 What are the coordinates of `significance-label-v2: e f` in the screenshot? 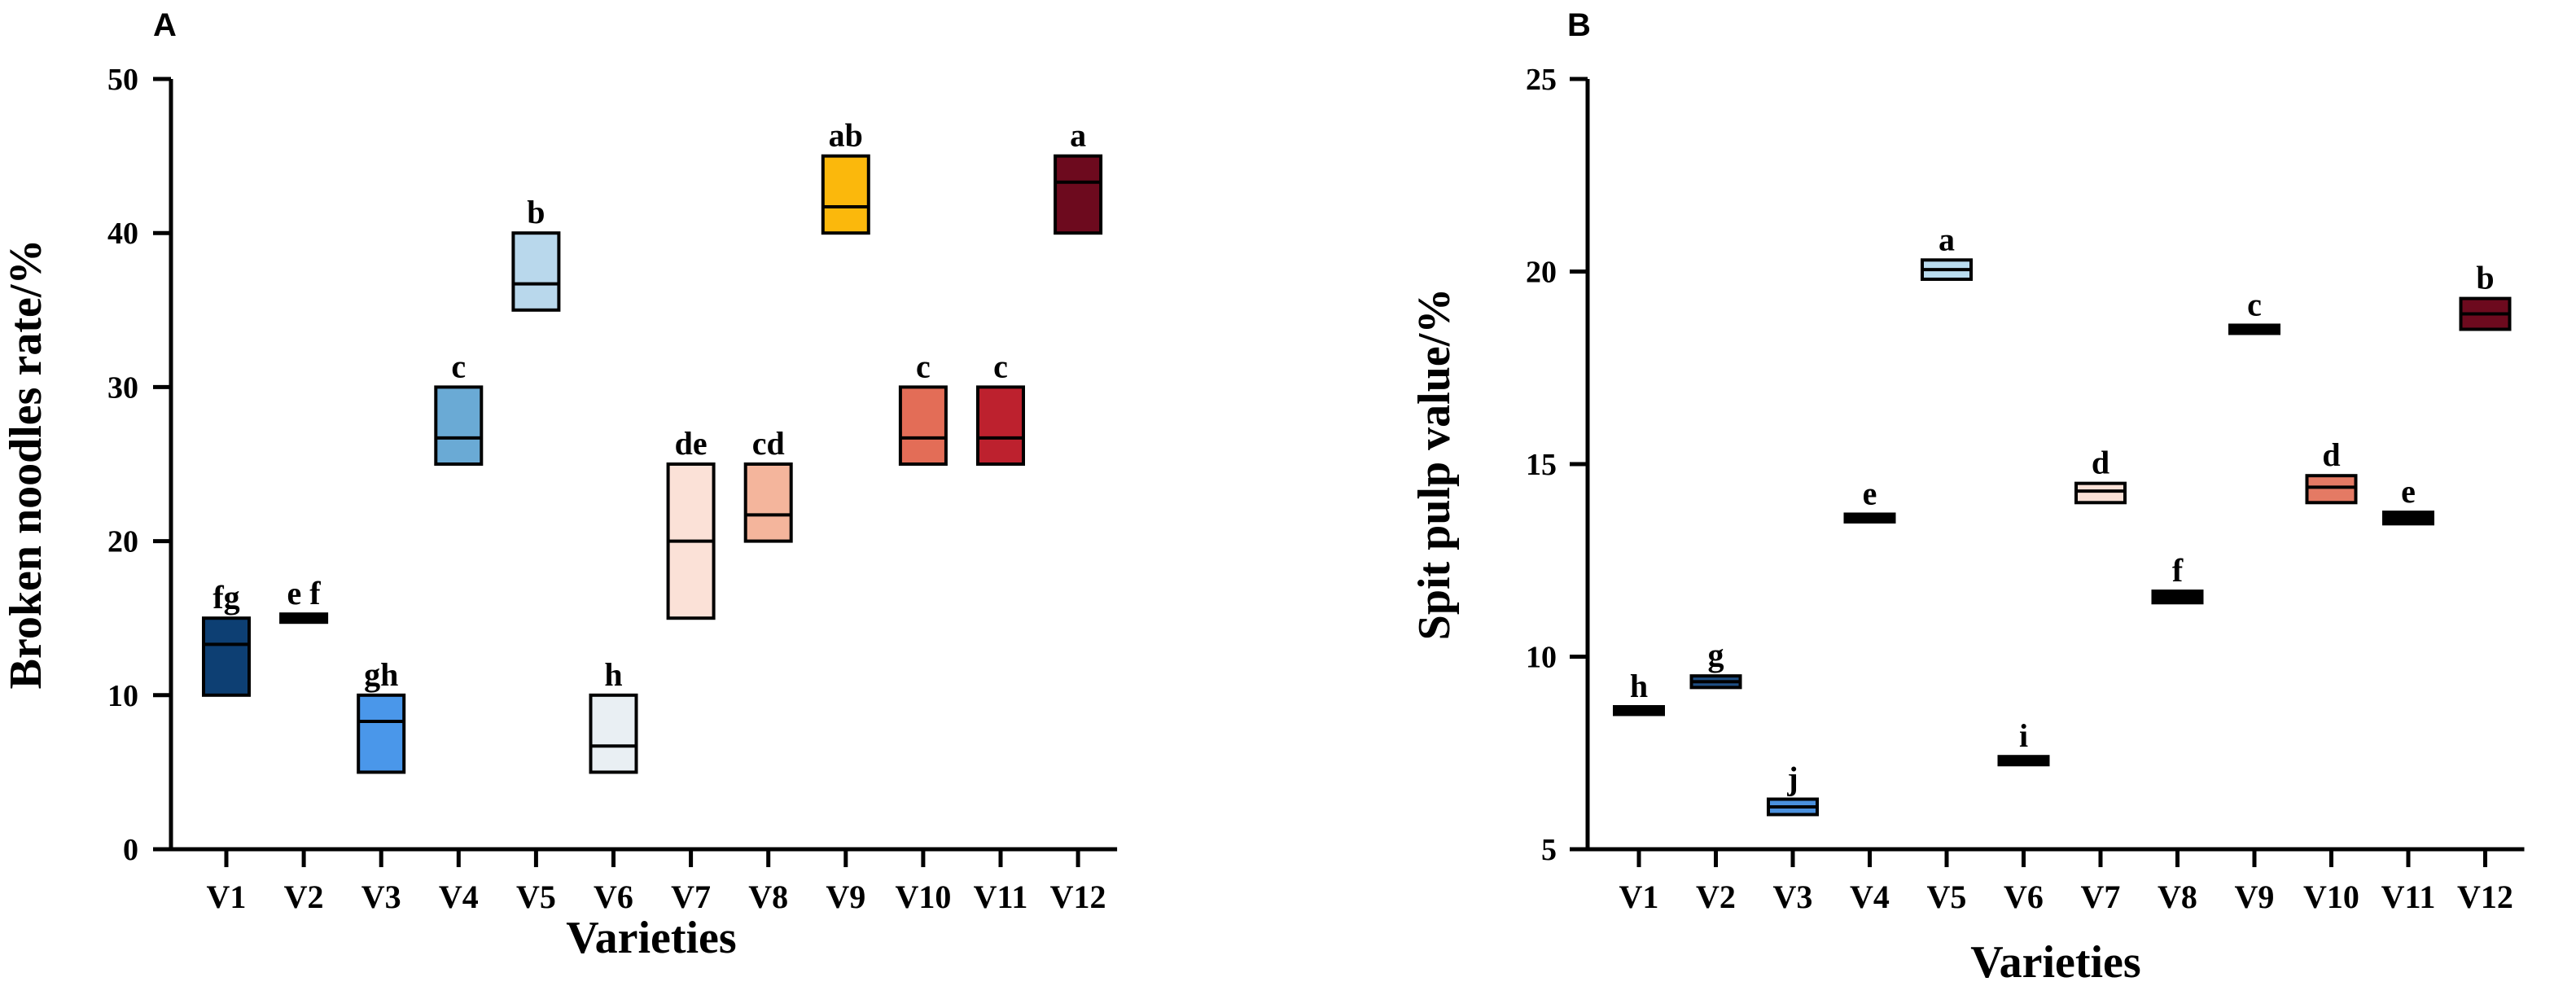 It's located at (304, 593).